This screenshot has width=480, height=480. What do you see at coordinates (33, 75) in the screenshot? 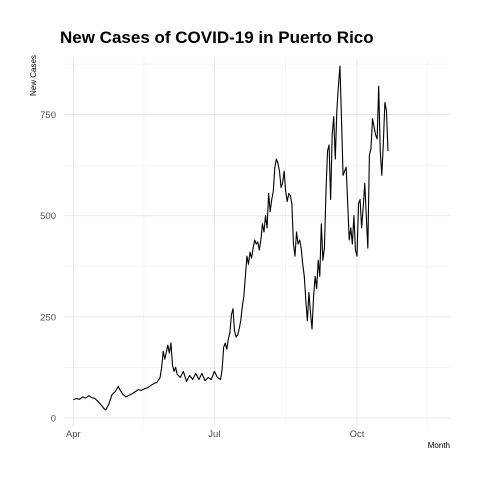
I see `y-axis-label: New Cases` at bounding box center [33, 75].